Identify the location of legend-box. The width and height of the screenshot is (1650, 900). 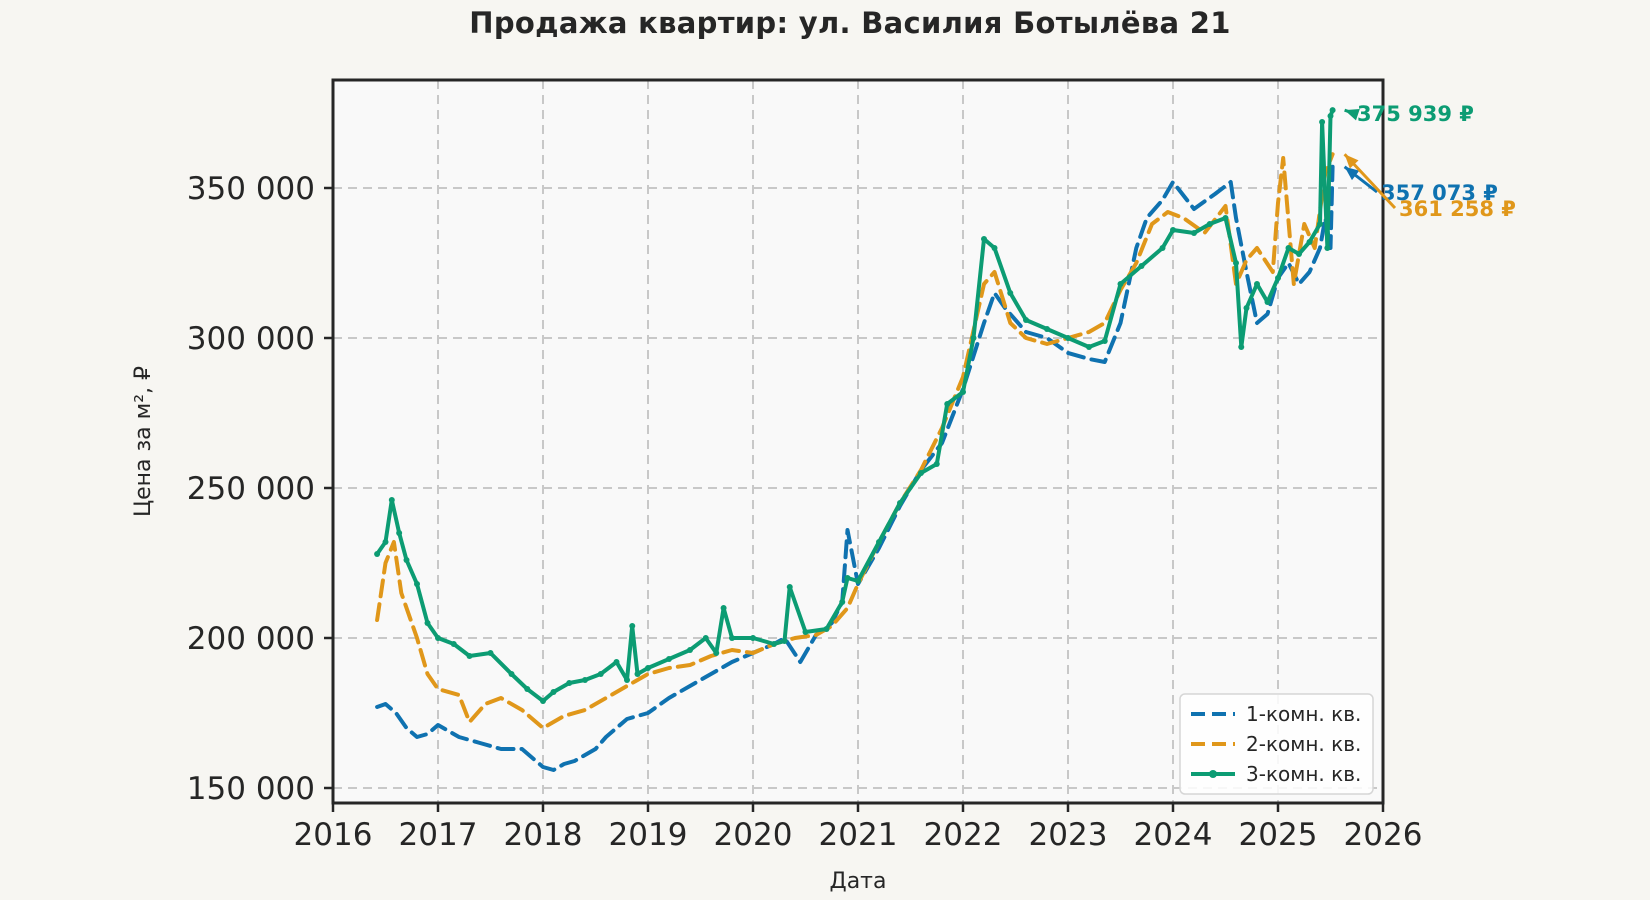
(1276, 744).